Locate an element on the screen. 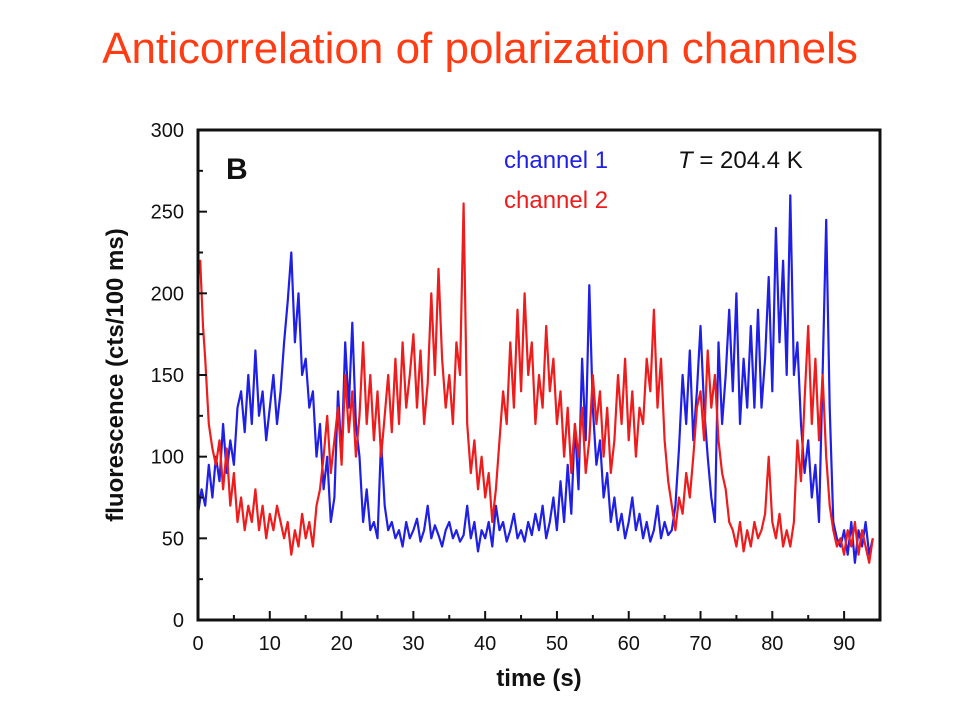 Image resolution: width=960 pixels, height=720 pixels. x-tick-label: 0 is located at coordinates (197, 644).